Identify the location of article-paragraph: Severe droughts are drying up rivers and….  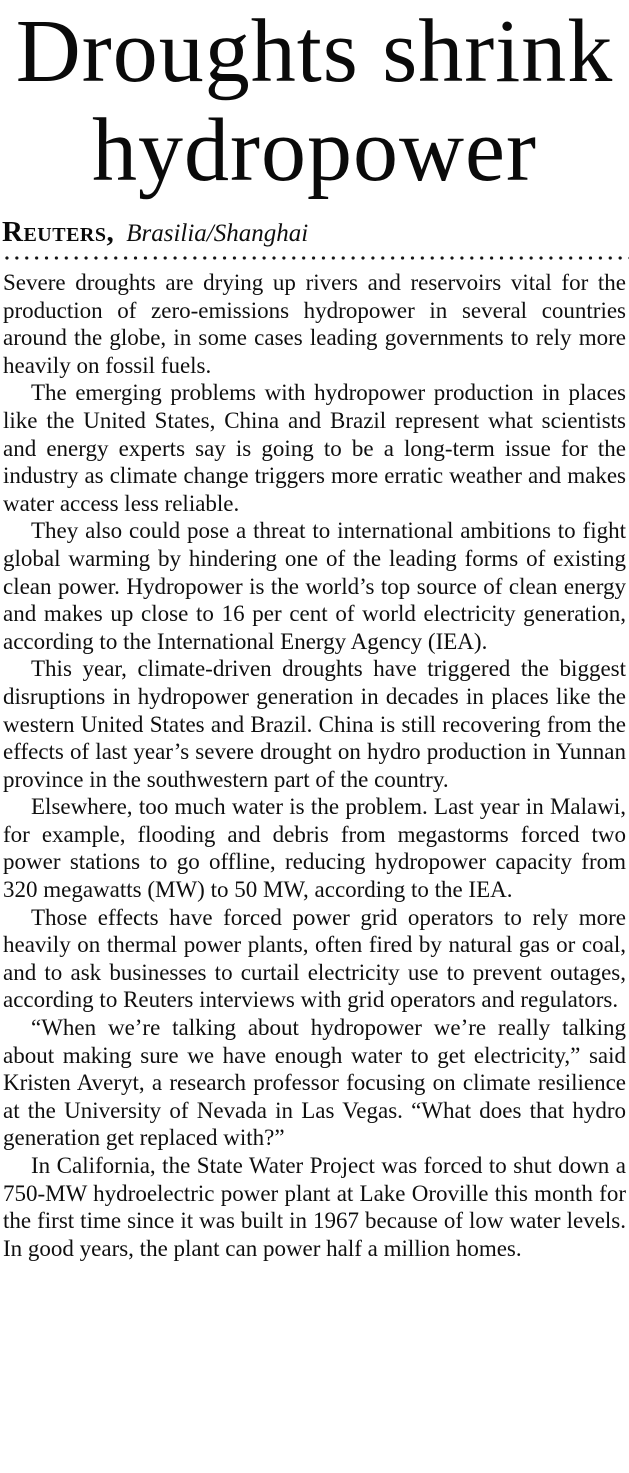
(314, 324).